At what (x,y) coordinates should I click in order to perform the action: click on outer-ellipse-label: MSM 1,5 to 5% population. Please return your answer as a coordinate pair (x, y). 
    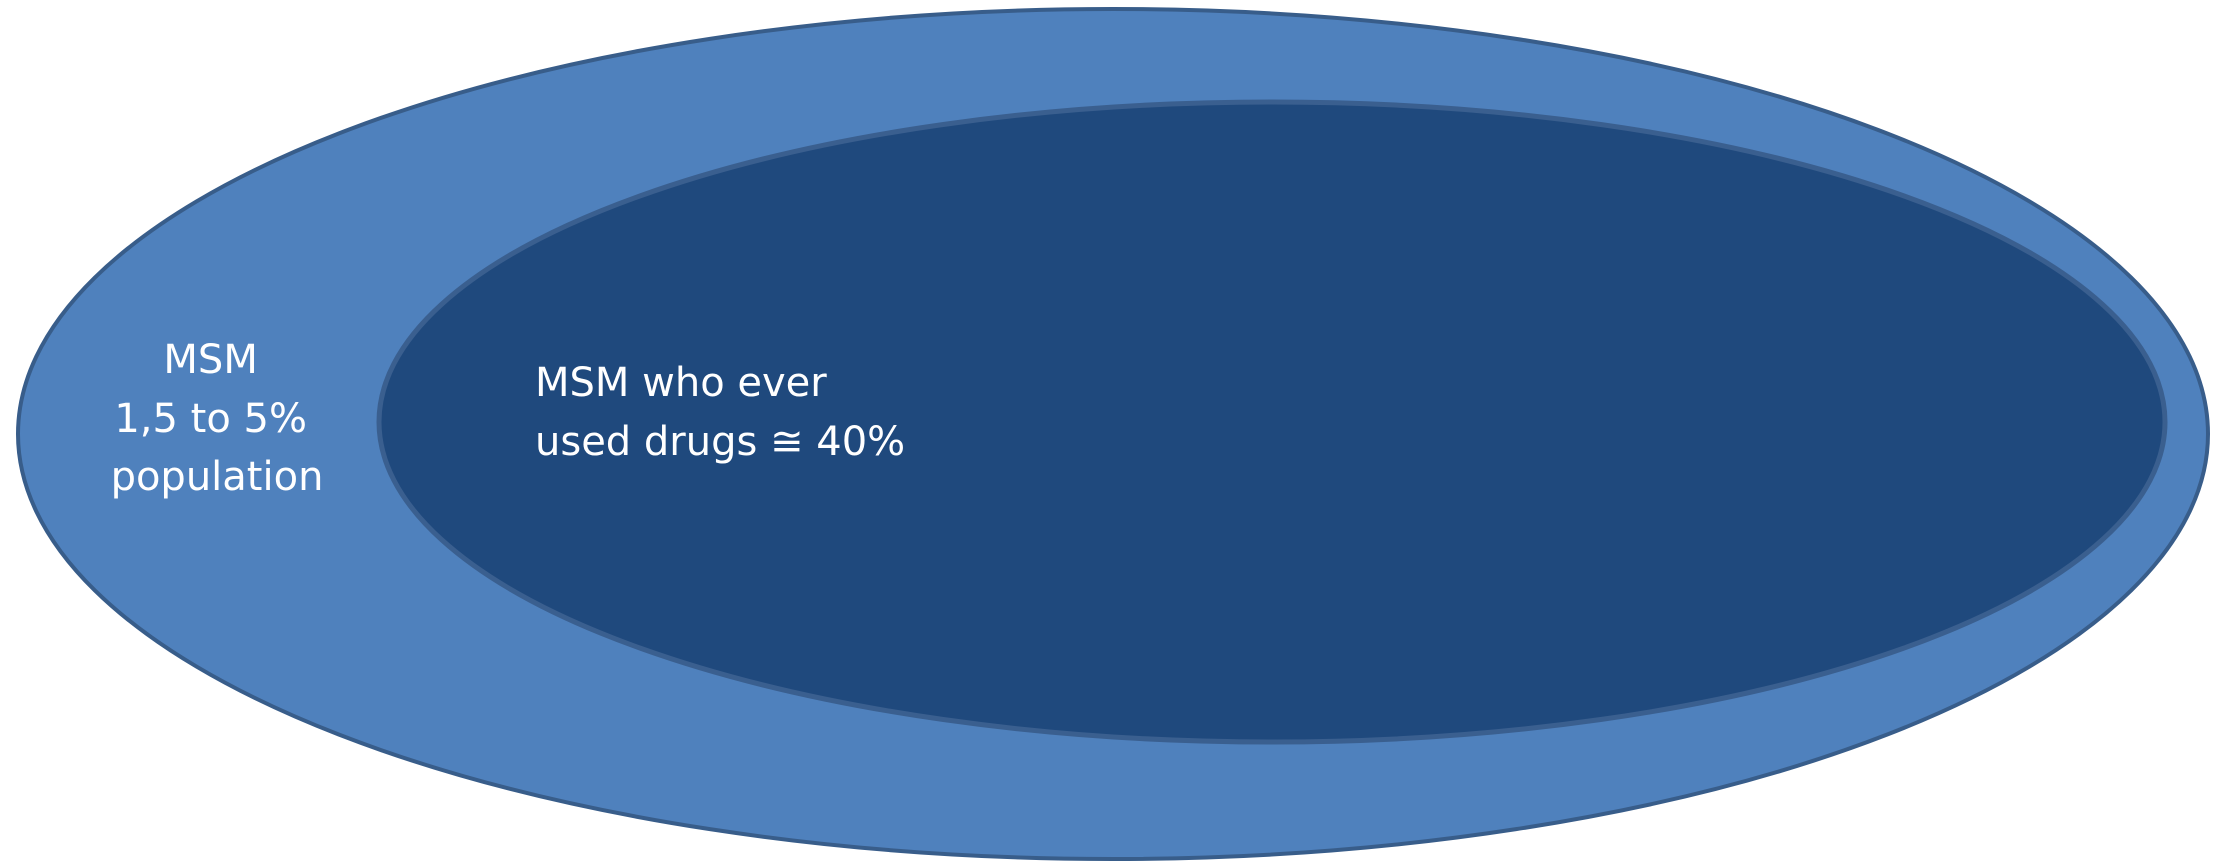
    Looking at the image, I should click on (217, 418).